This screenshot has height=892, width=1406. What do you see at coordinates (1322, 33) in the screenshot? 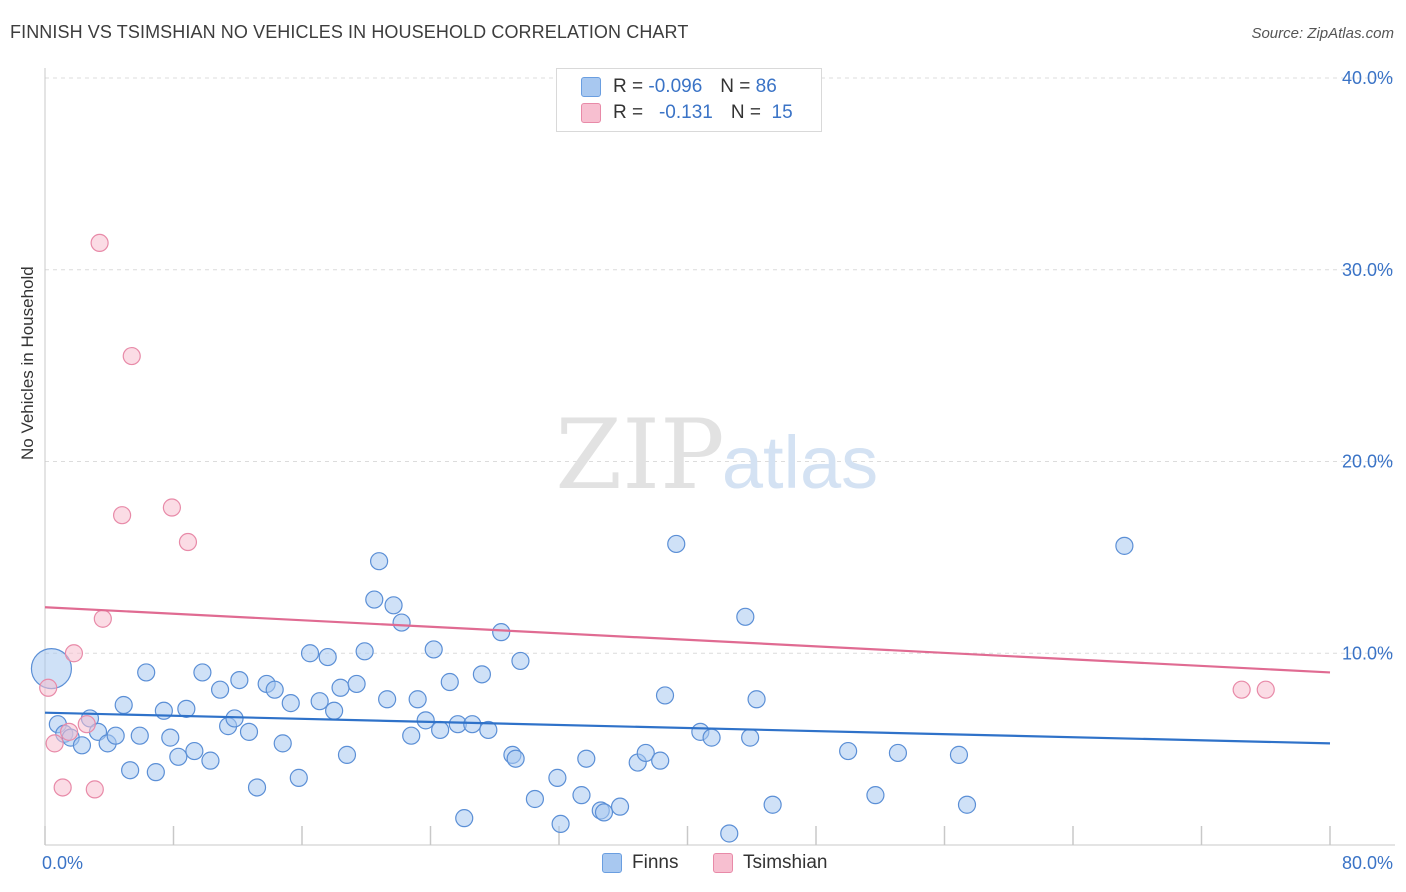
I see `chart-source: Source: ZipAtlas.com` at bounding box center [1322, 33].